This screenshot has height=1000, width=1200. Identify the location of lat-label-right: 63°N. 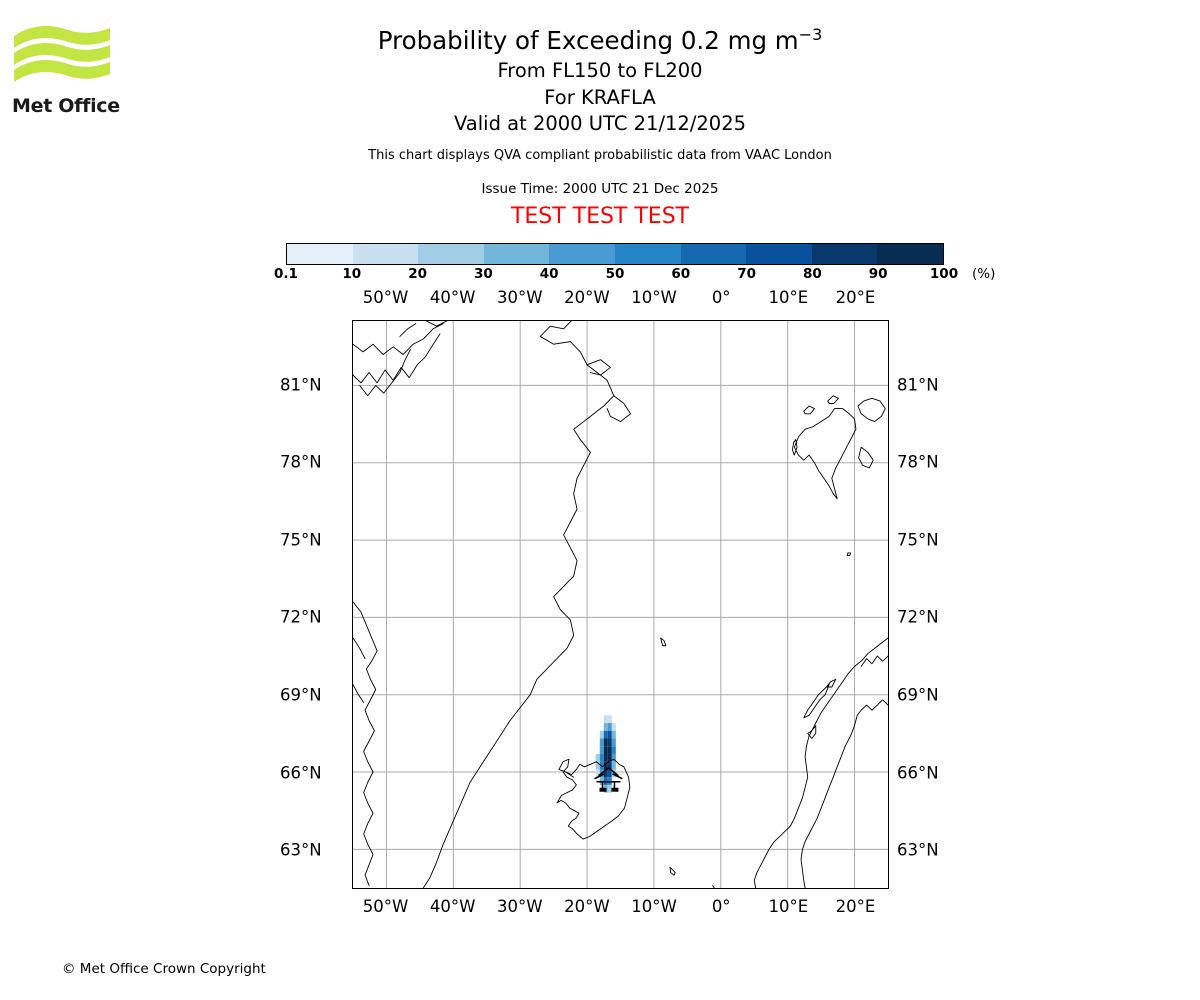
(918, 850).